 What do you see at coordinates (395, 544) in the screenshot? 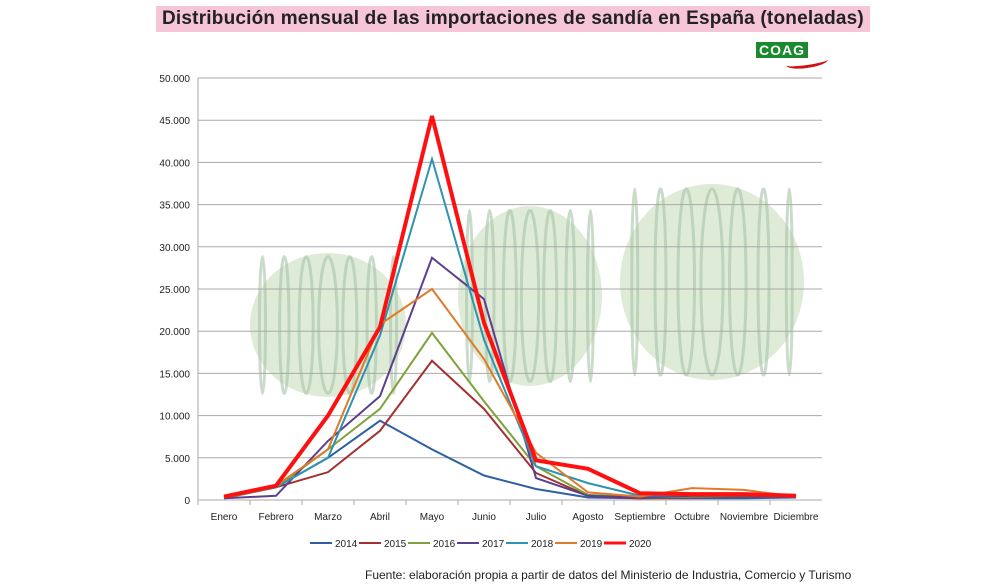
I see `legend-label-2015: 2015` at bounding box center [395, 544].